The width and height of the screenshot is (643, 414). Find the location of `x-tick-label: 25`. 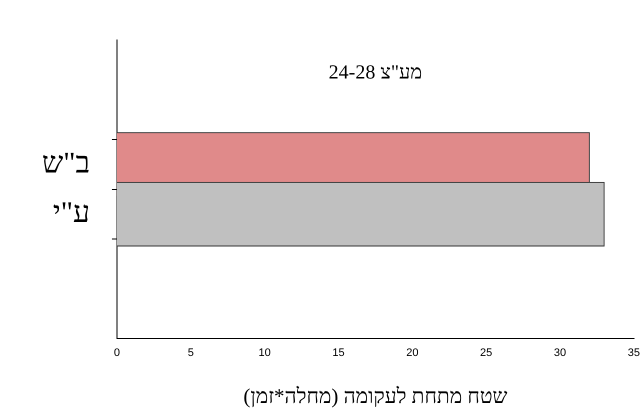

x-tick-label: 25 is located at coordinates (486, 353).